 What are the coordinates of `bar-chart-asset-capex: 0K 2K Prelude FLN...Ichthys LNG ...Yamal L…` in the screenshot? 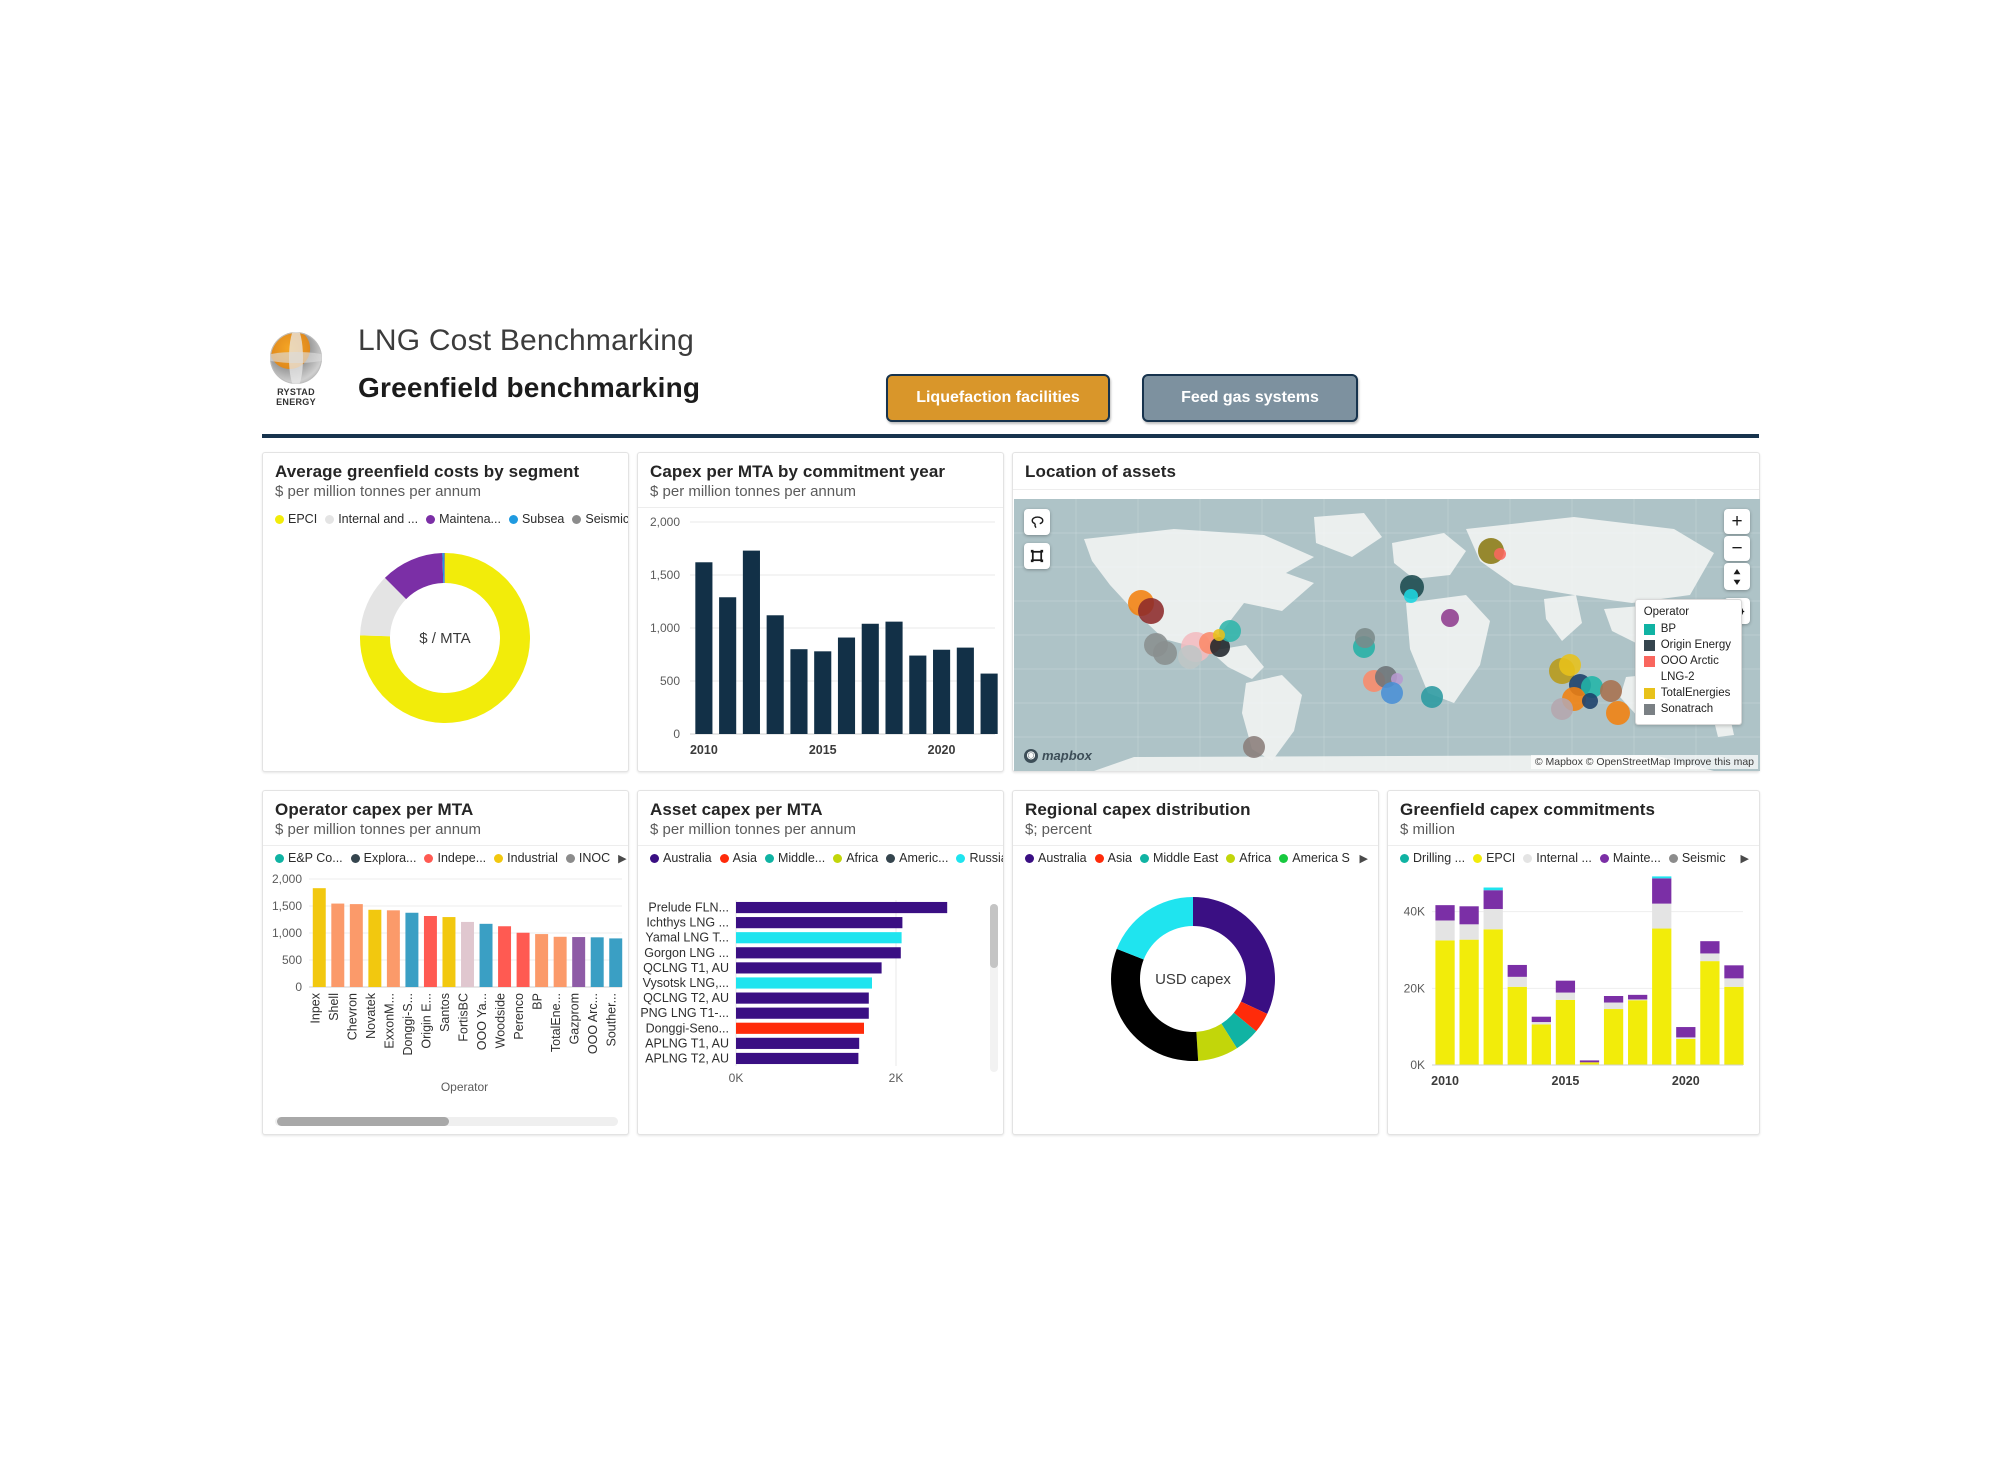 It's located at (813, 993).